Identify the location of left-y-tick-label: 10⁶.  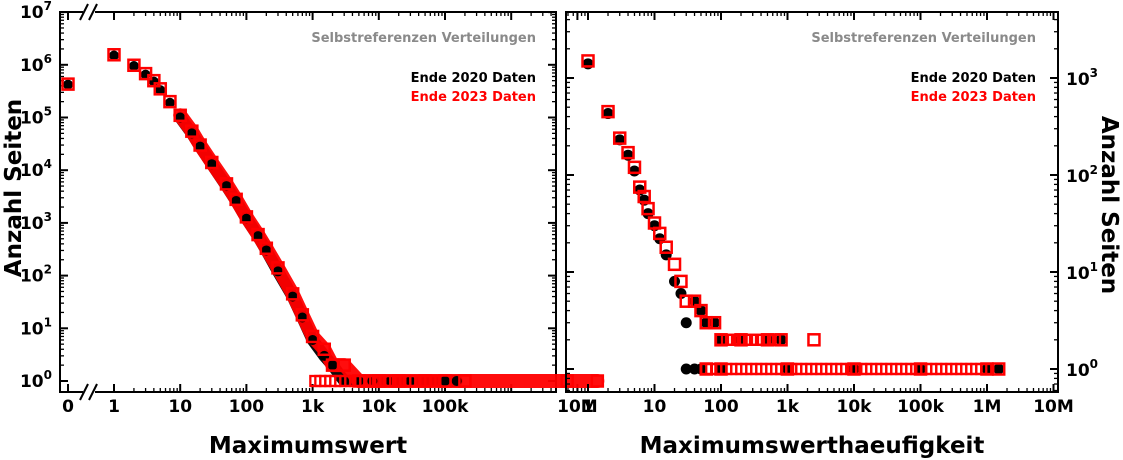
(36, 64).